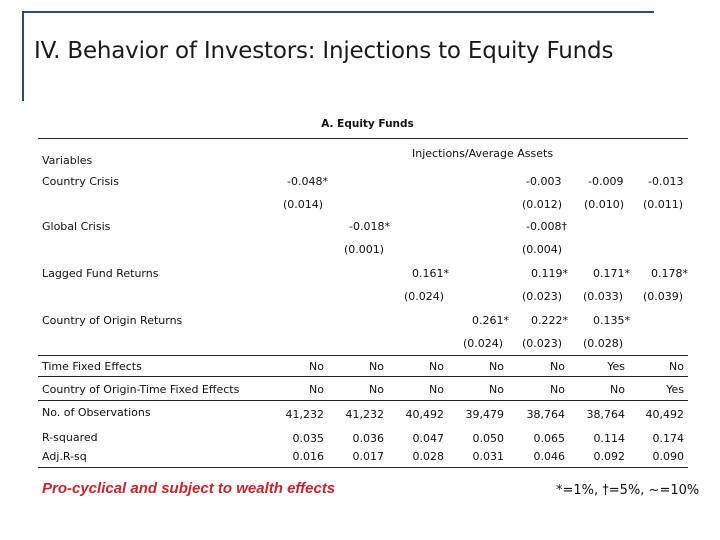 The height and width of the screenshot is (540, 720). What do you see at coordinates (339, 12) in the screenshot?
I see `frame-top-border` at bounding box center [339, 12].